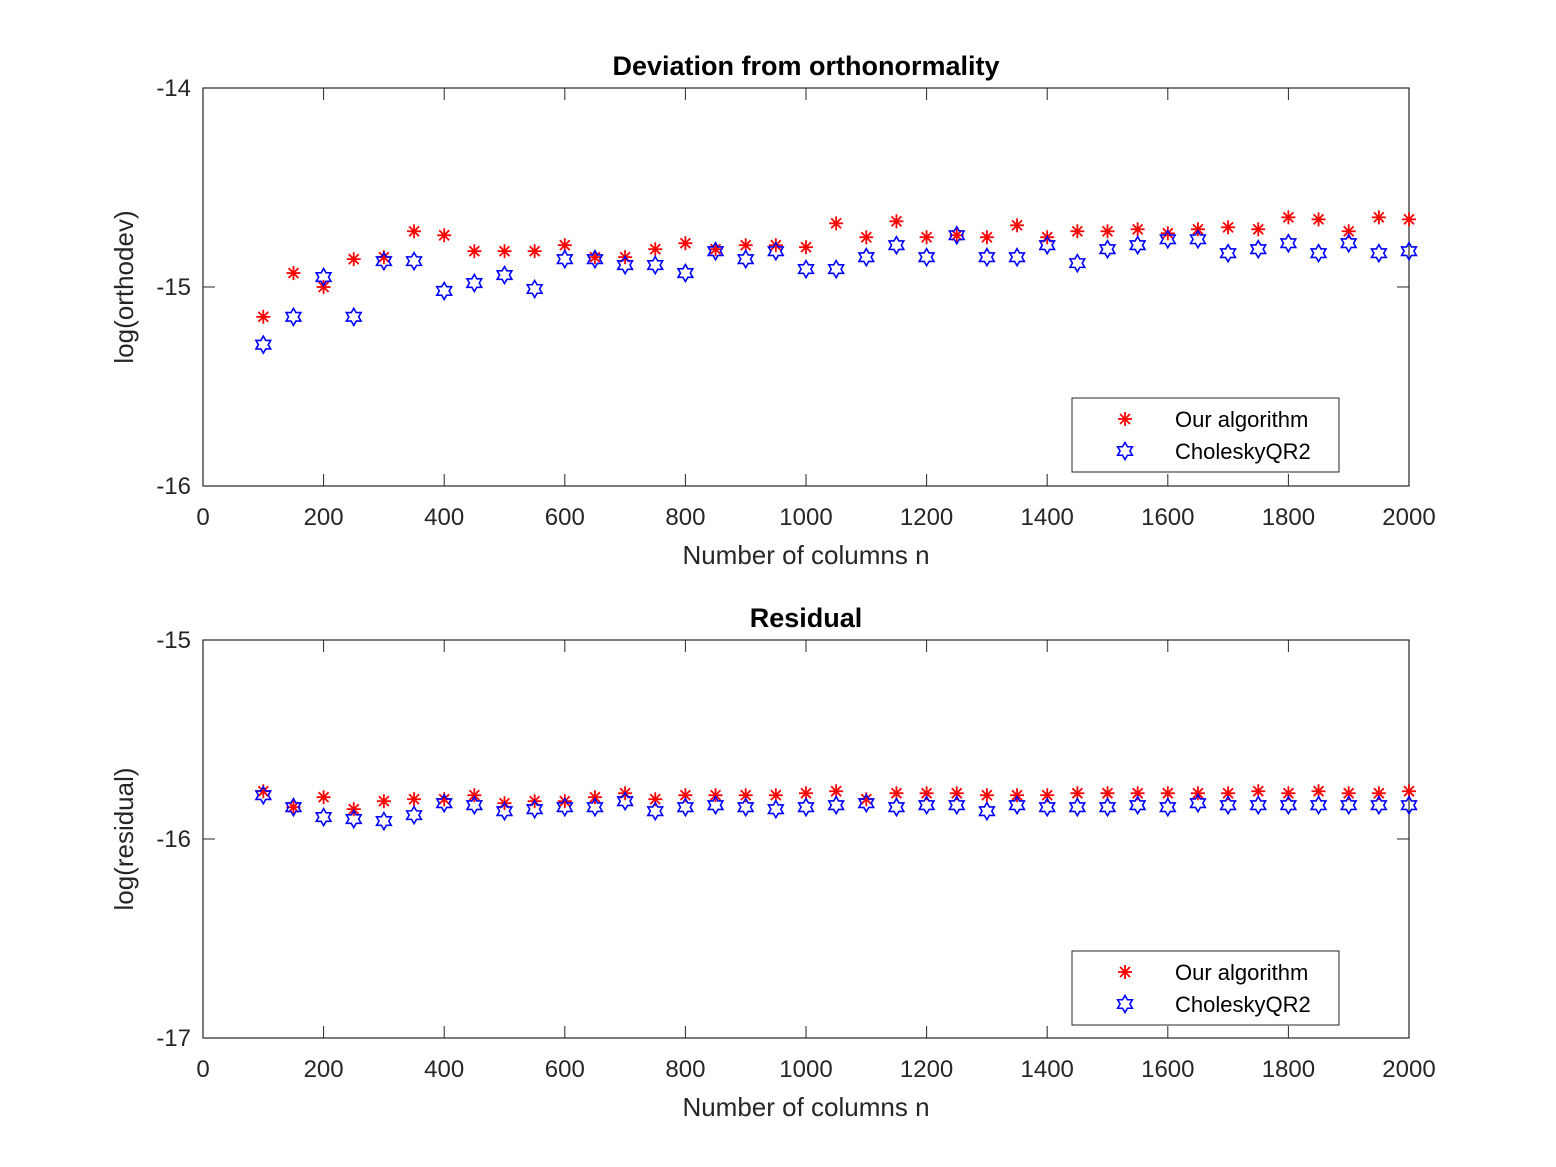 Image resolution: width=1556 pixels, height=1167 pixels. Describe the element at coordinates (173, 88) in the screenshot. I see `y-tick-label: -14` at that location.